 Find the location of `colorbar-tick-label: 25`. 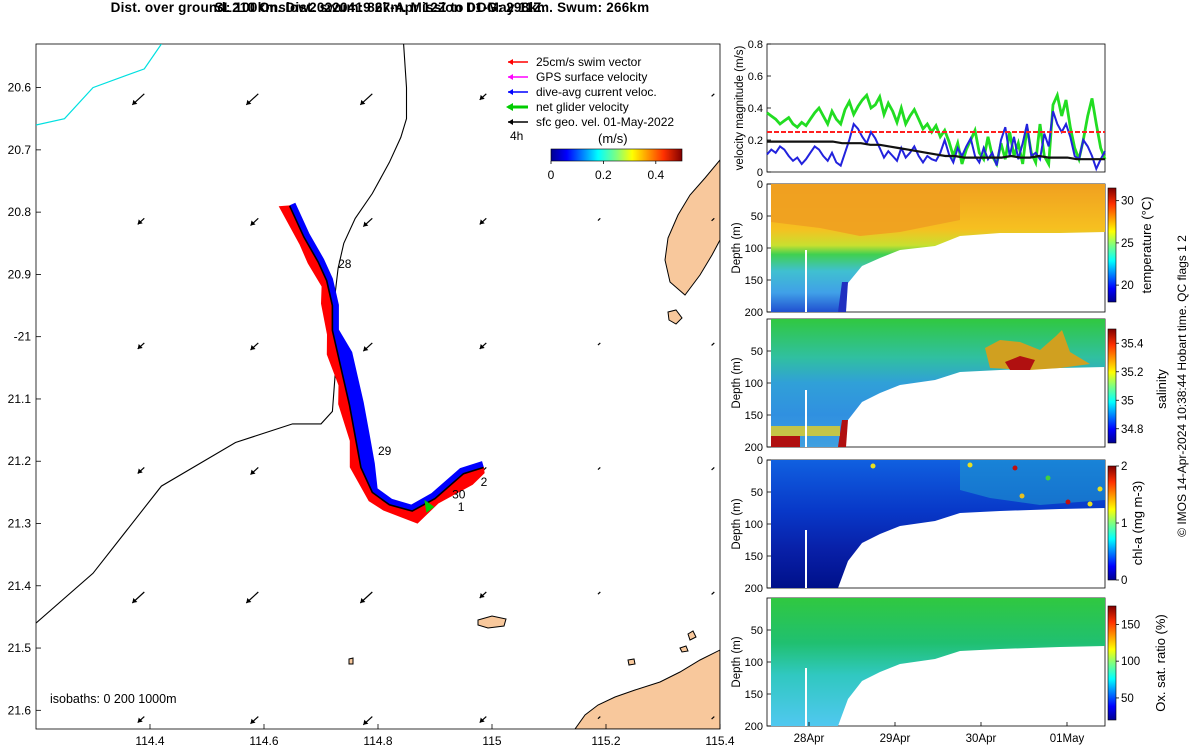

colorbar-tick-label: 25 is located at coordinates (1127, 244).